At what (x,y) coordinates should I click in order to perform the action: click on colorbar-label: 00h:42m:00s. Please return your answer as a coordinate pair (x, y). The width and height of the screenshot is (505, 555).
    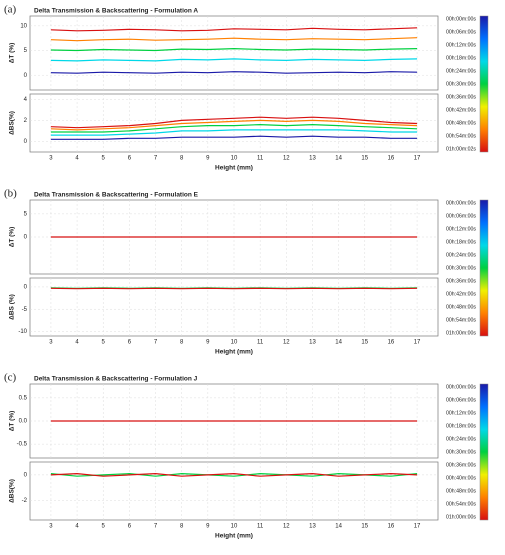
    Looking at the image, I should click on (461, 294).